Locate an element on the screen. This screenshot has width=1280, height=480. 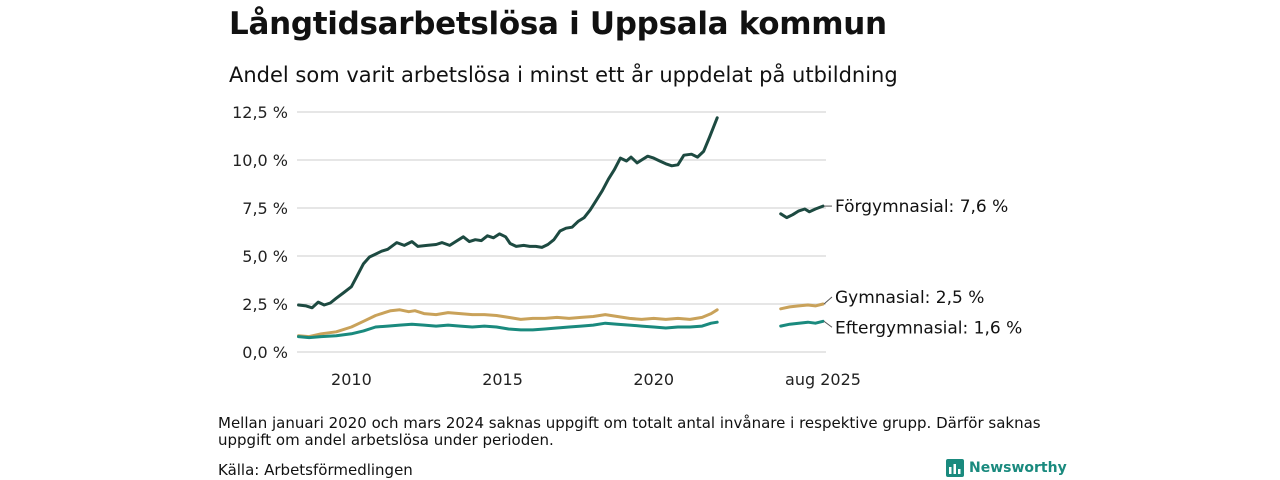
chart-title: Långtidsarbetslösa i Uppsala kommun is located at coordinates (558, 24).